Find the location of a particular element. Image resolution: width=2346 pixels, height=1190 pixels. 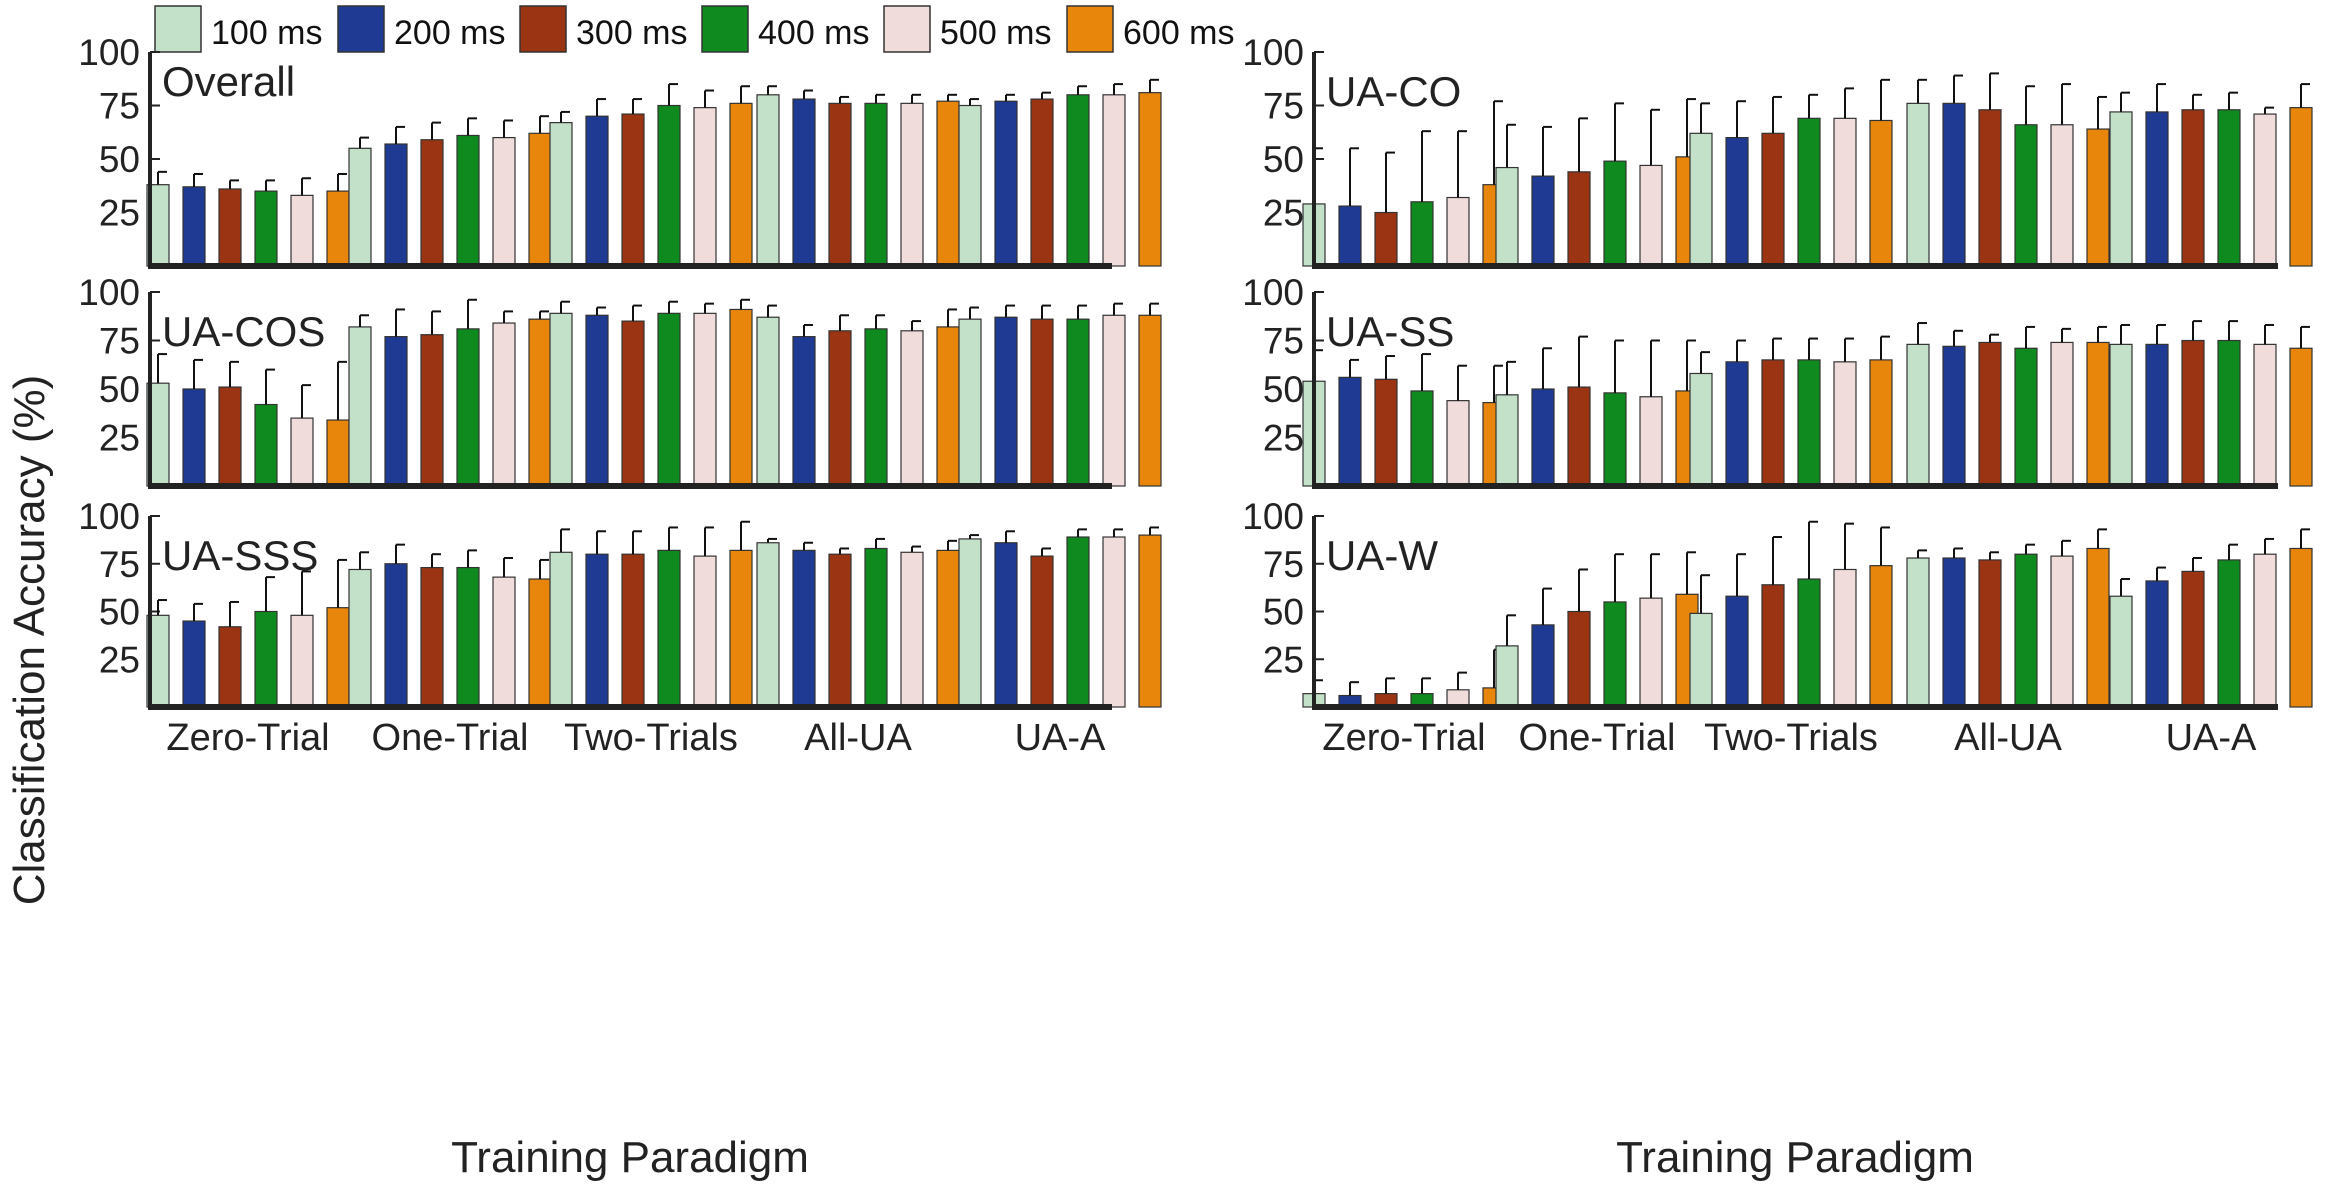

panel-title: UA-CO is located at coordinates (1393, 91).